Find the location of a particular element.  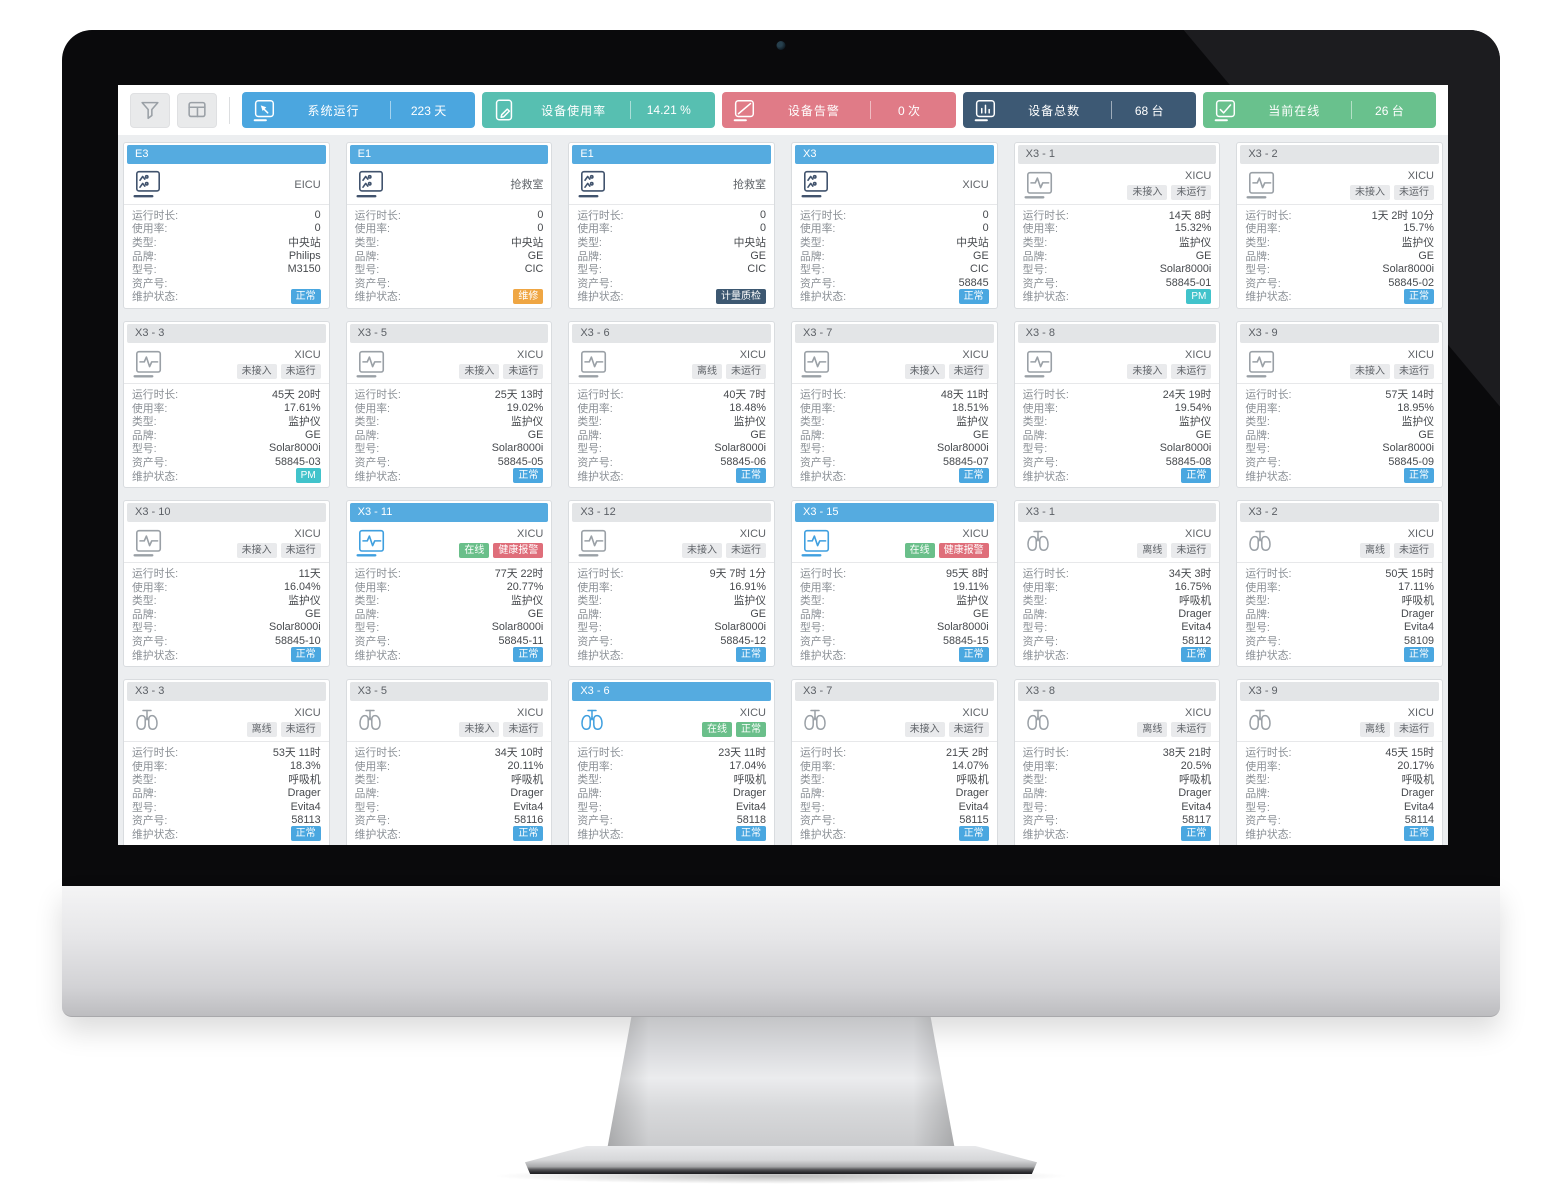

card-header: X3 - 9 is located at coordinates (1339, 692).